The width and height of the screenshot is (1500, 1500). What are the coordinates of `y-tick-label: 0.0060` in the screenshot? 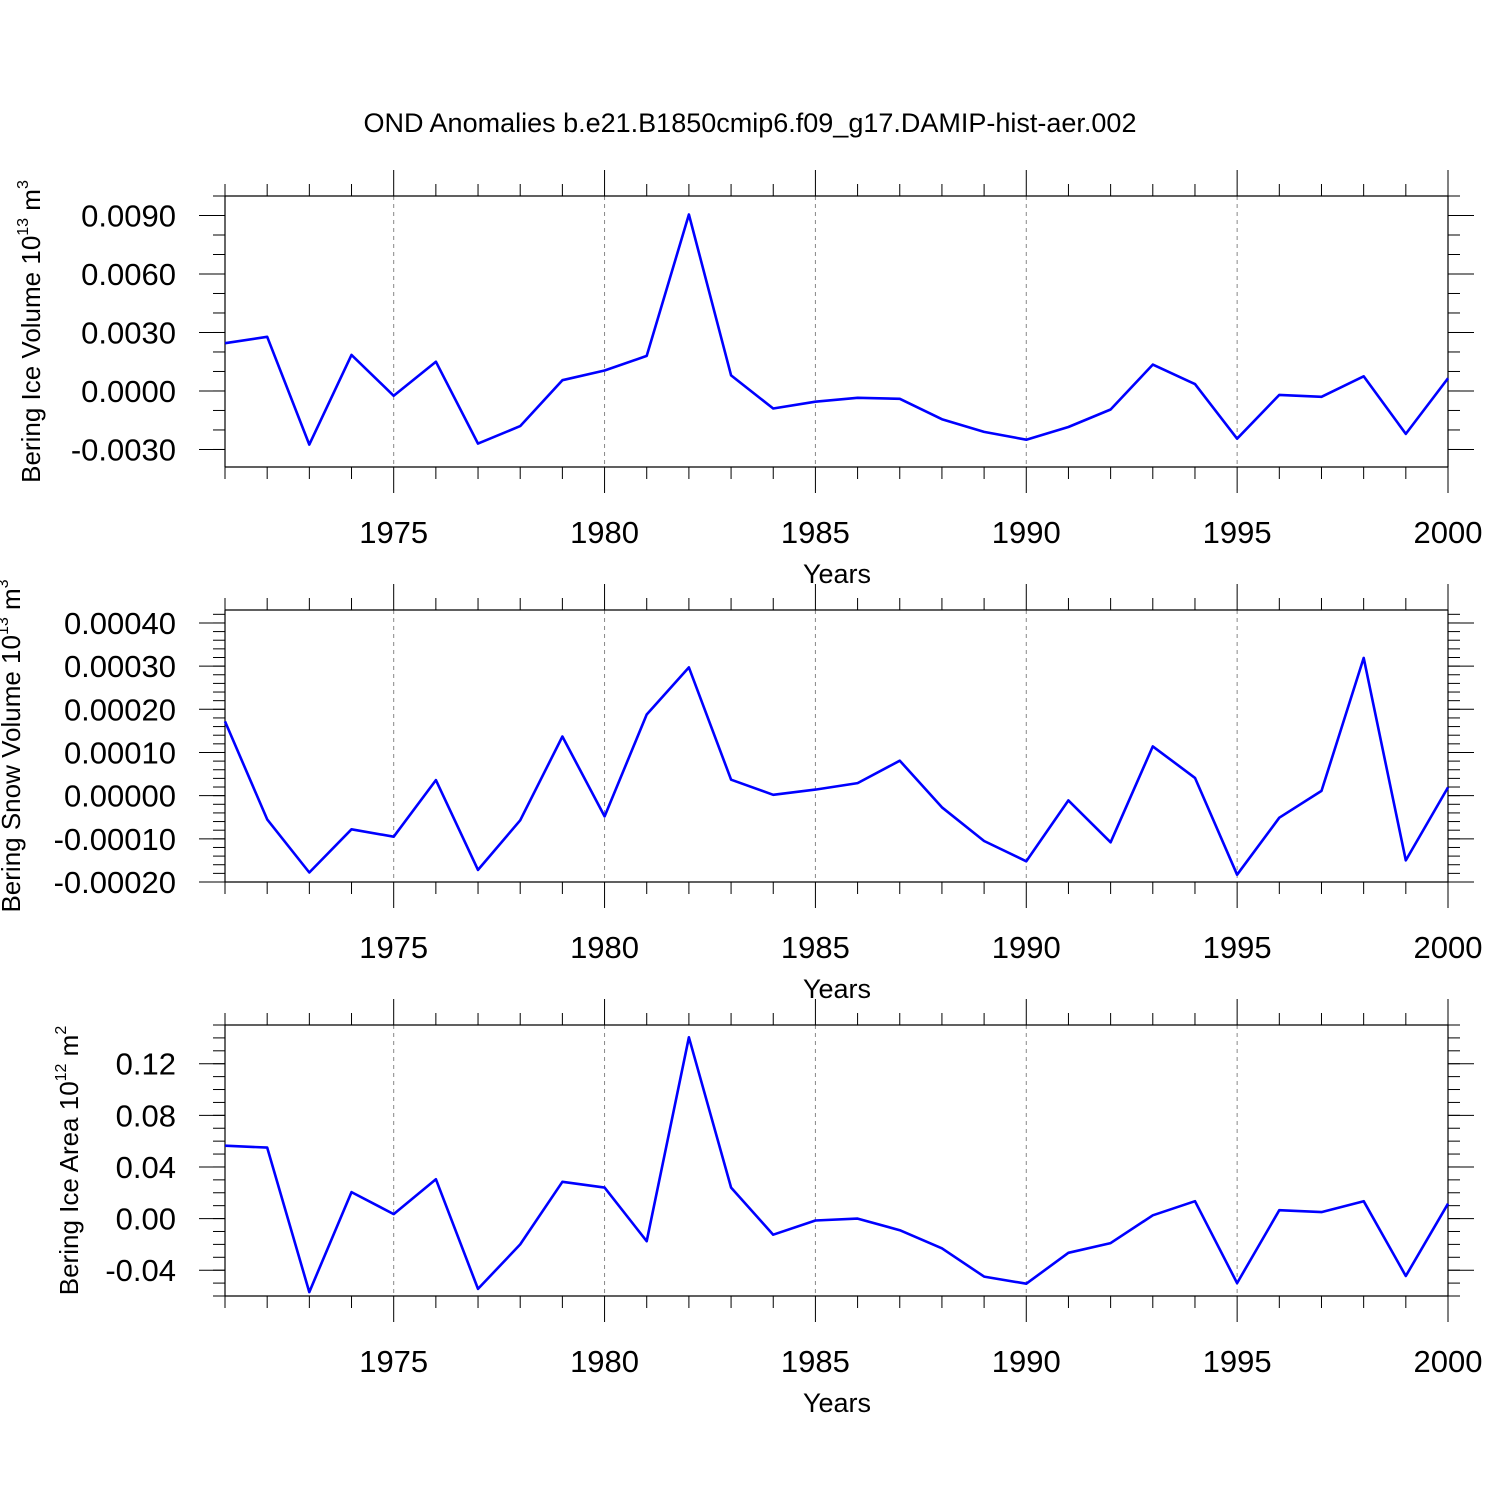 It's located at (128, 274).